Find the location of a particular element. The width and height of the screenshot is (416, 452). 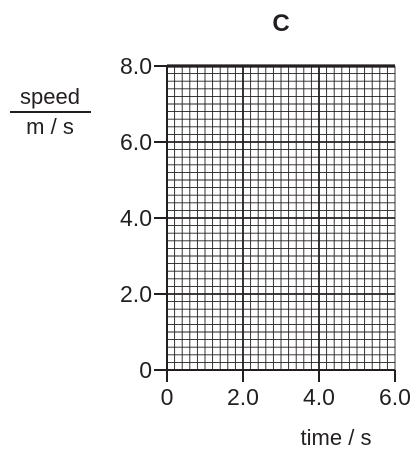

chart-title: C is located at coordinates (280, 23).